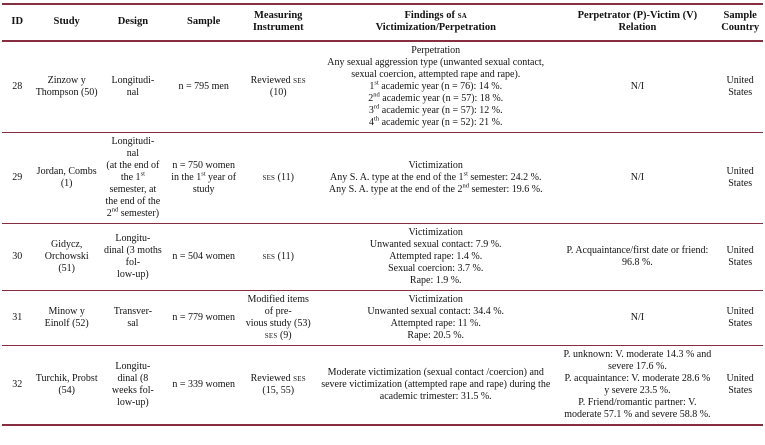 This screenshot has height=445, width=765. I want to click on cell-sample: n = 504 women, so click(203, 256).